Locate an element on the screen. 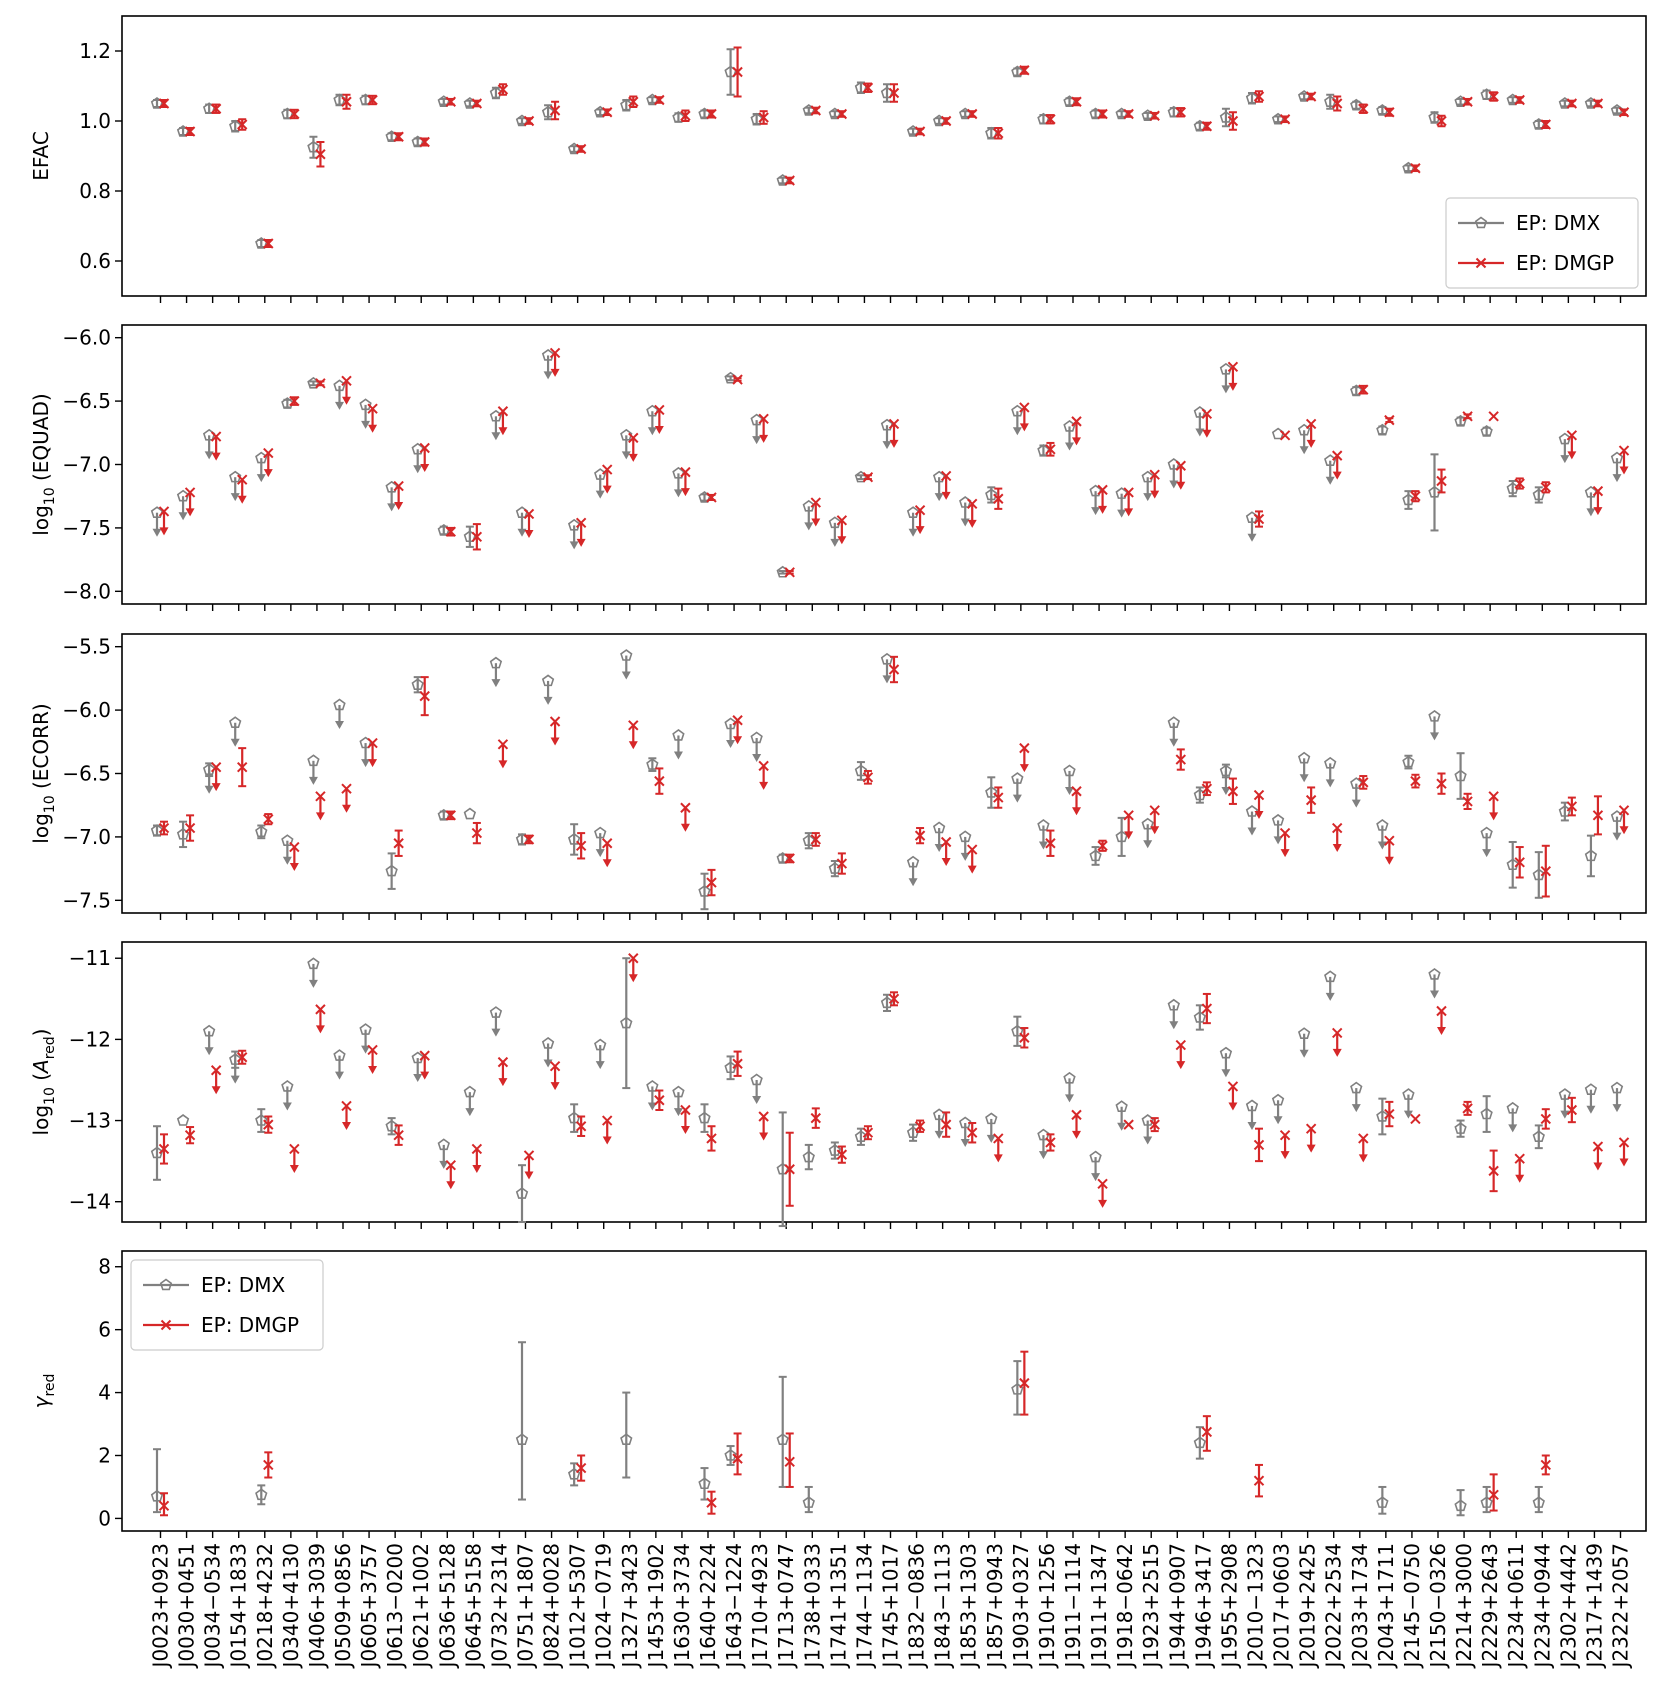  y-tick-label: −8.0 is located at coordinates (86, 591).